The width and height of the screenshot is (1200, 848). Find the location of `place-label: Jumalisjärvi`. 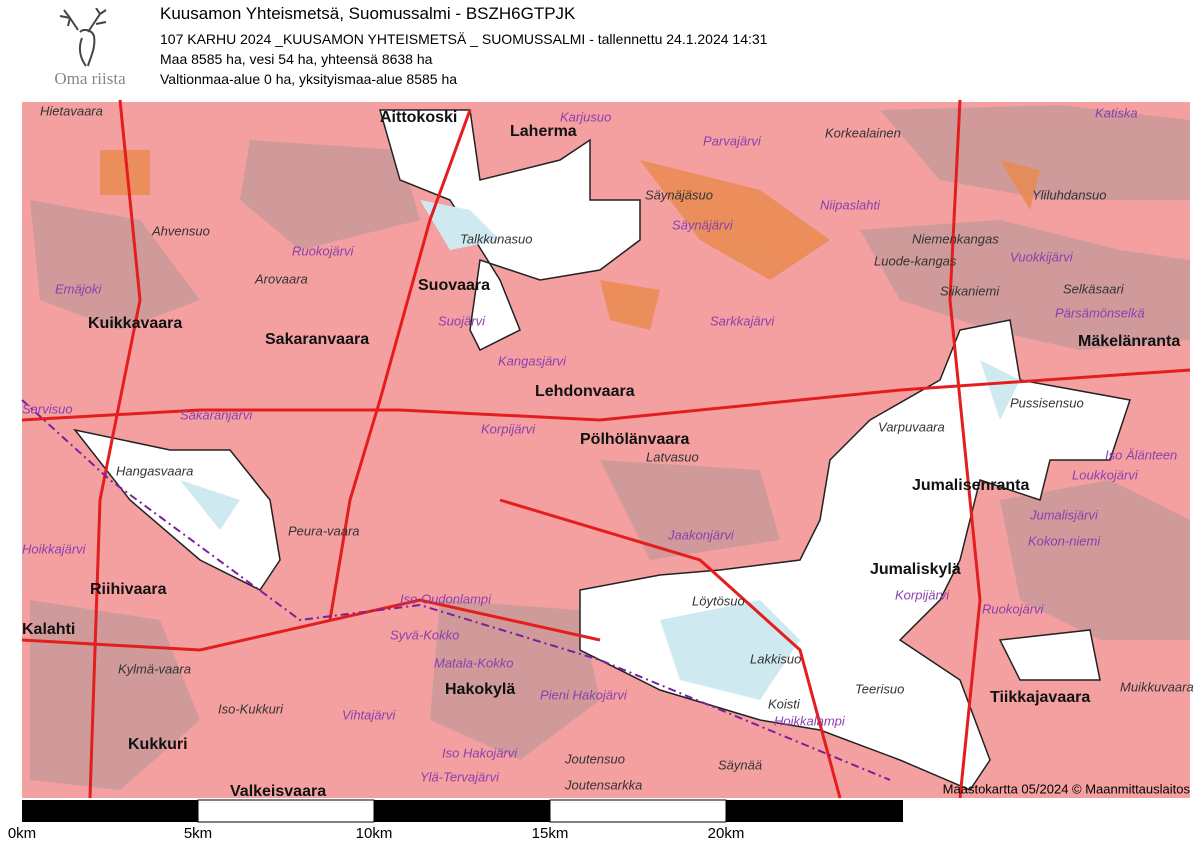

place-label: Jumalisjärvi is located at coordinates (1064, 514).